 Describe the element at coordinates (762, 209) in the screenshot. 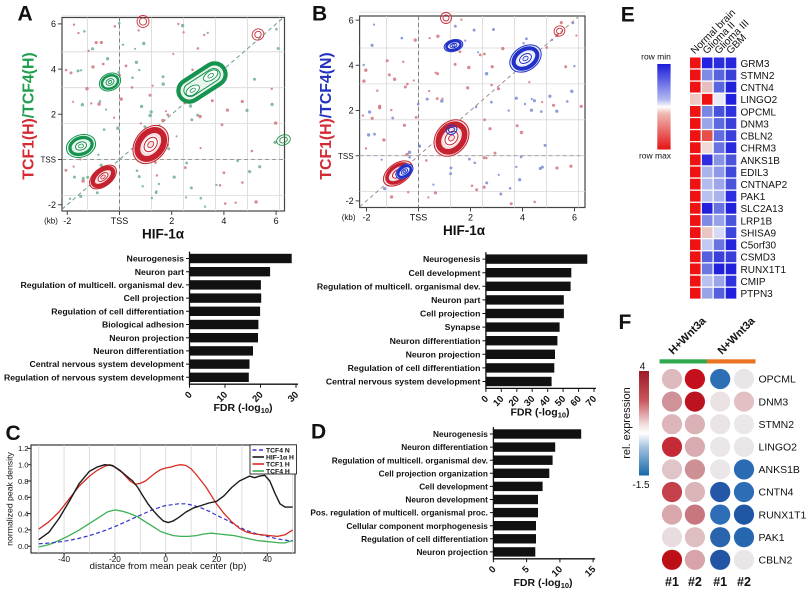

I see `svg-text: SLC2A13` at that location.